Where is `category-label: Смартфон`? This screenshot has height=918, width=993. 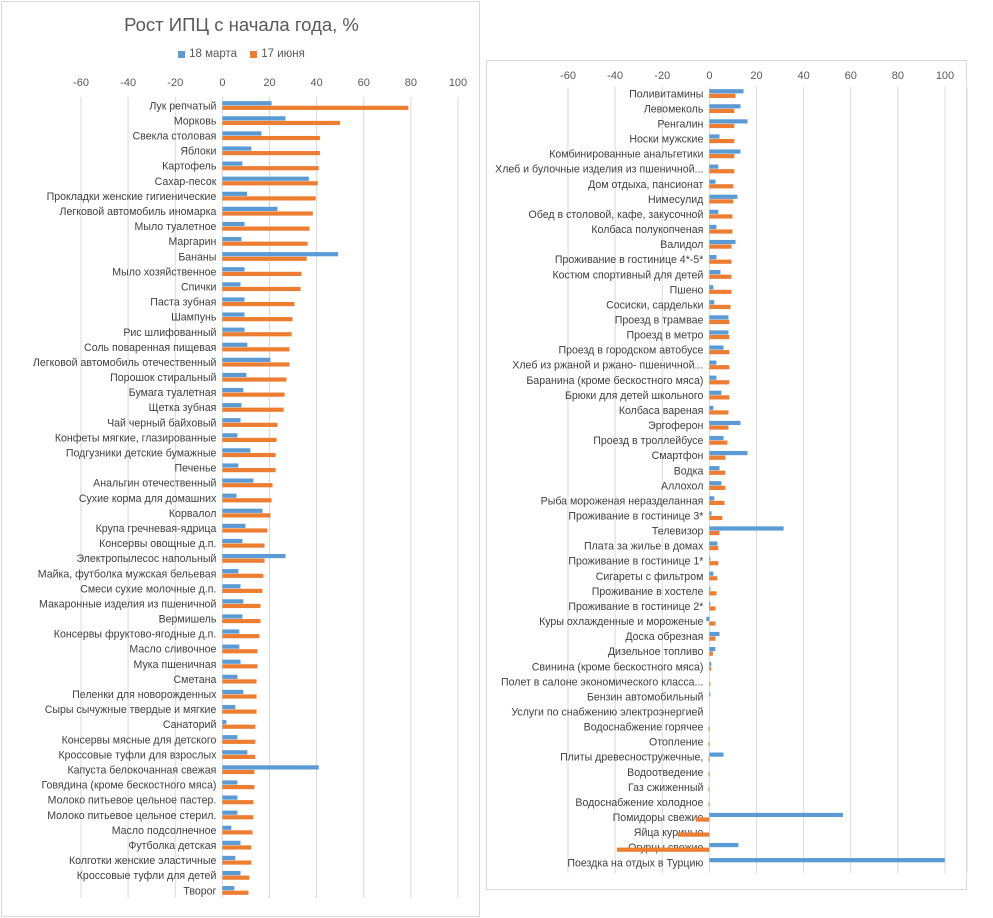
category-label: Смартфон is located at coordinates (678, 456).